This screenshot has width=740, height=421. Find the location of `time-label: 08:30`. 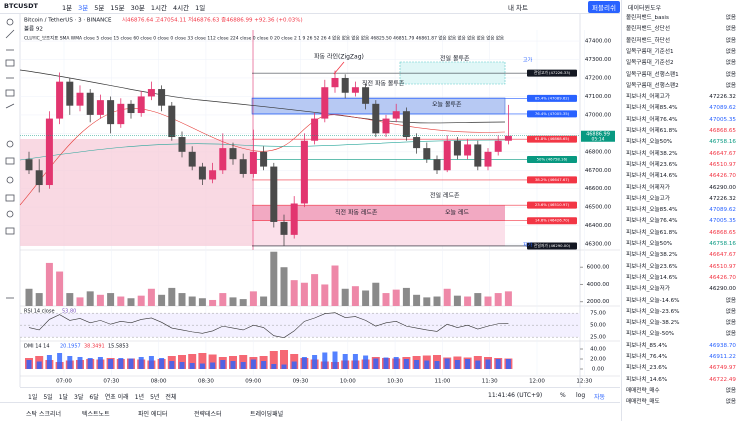

time-label: 08:30 is located at coordinates (206, 382).